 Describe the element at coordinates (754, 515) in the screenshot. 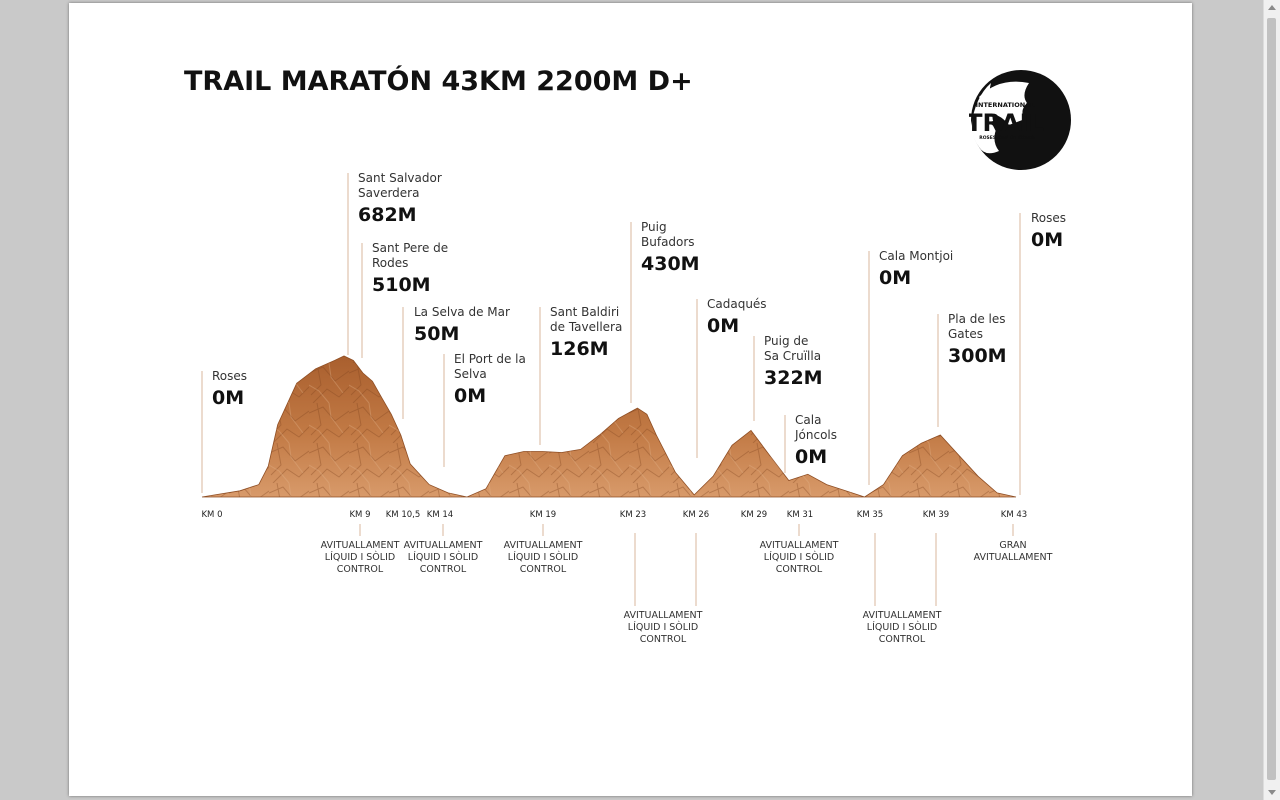

I see `km-tick-label: KM 29` at that location.